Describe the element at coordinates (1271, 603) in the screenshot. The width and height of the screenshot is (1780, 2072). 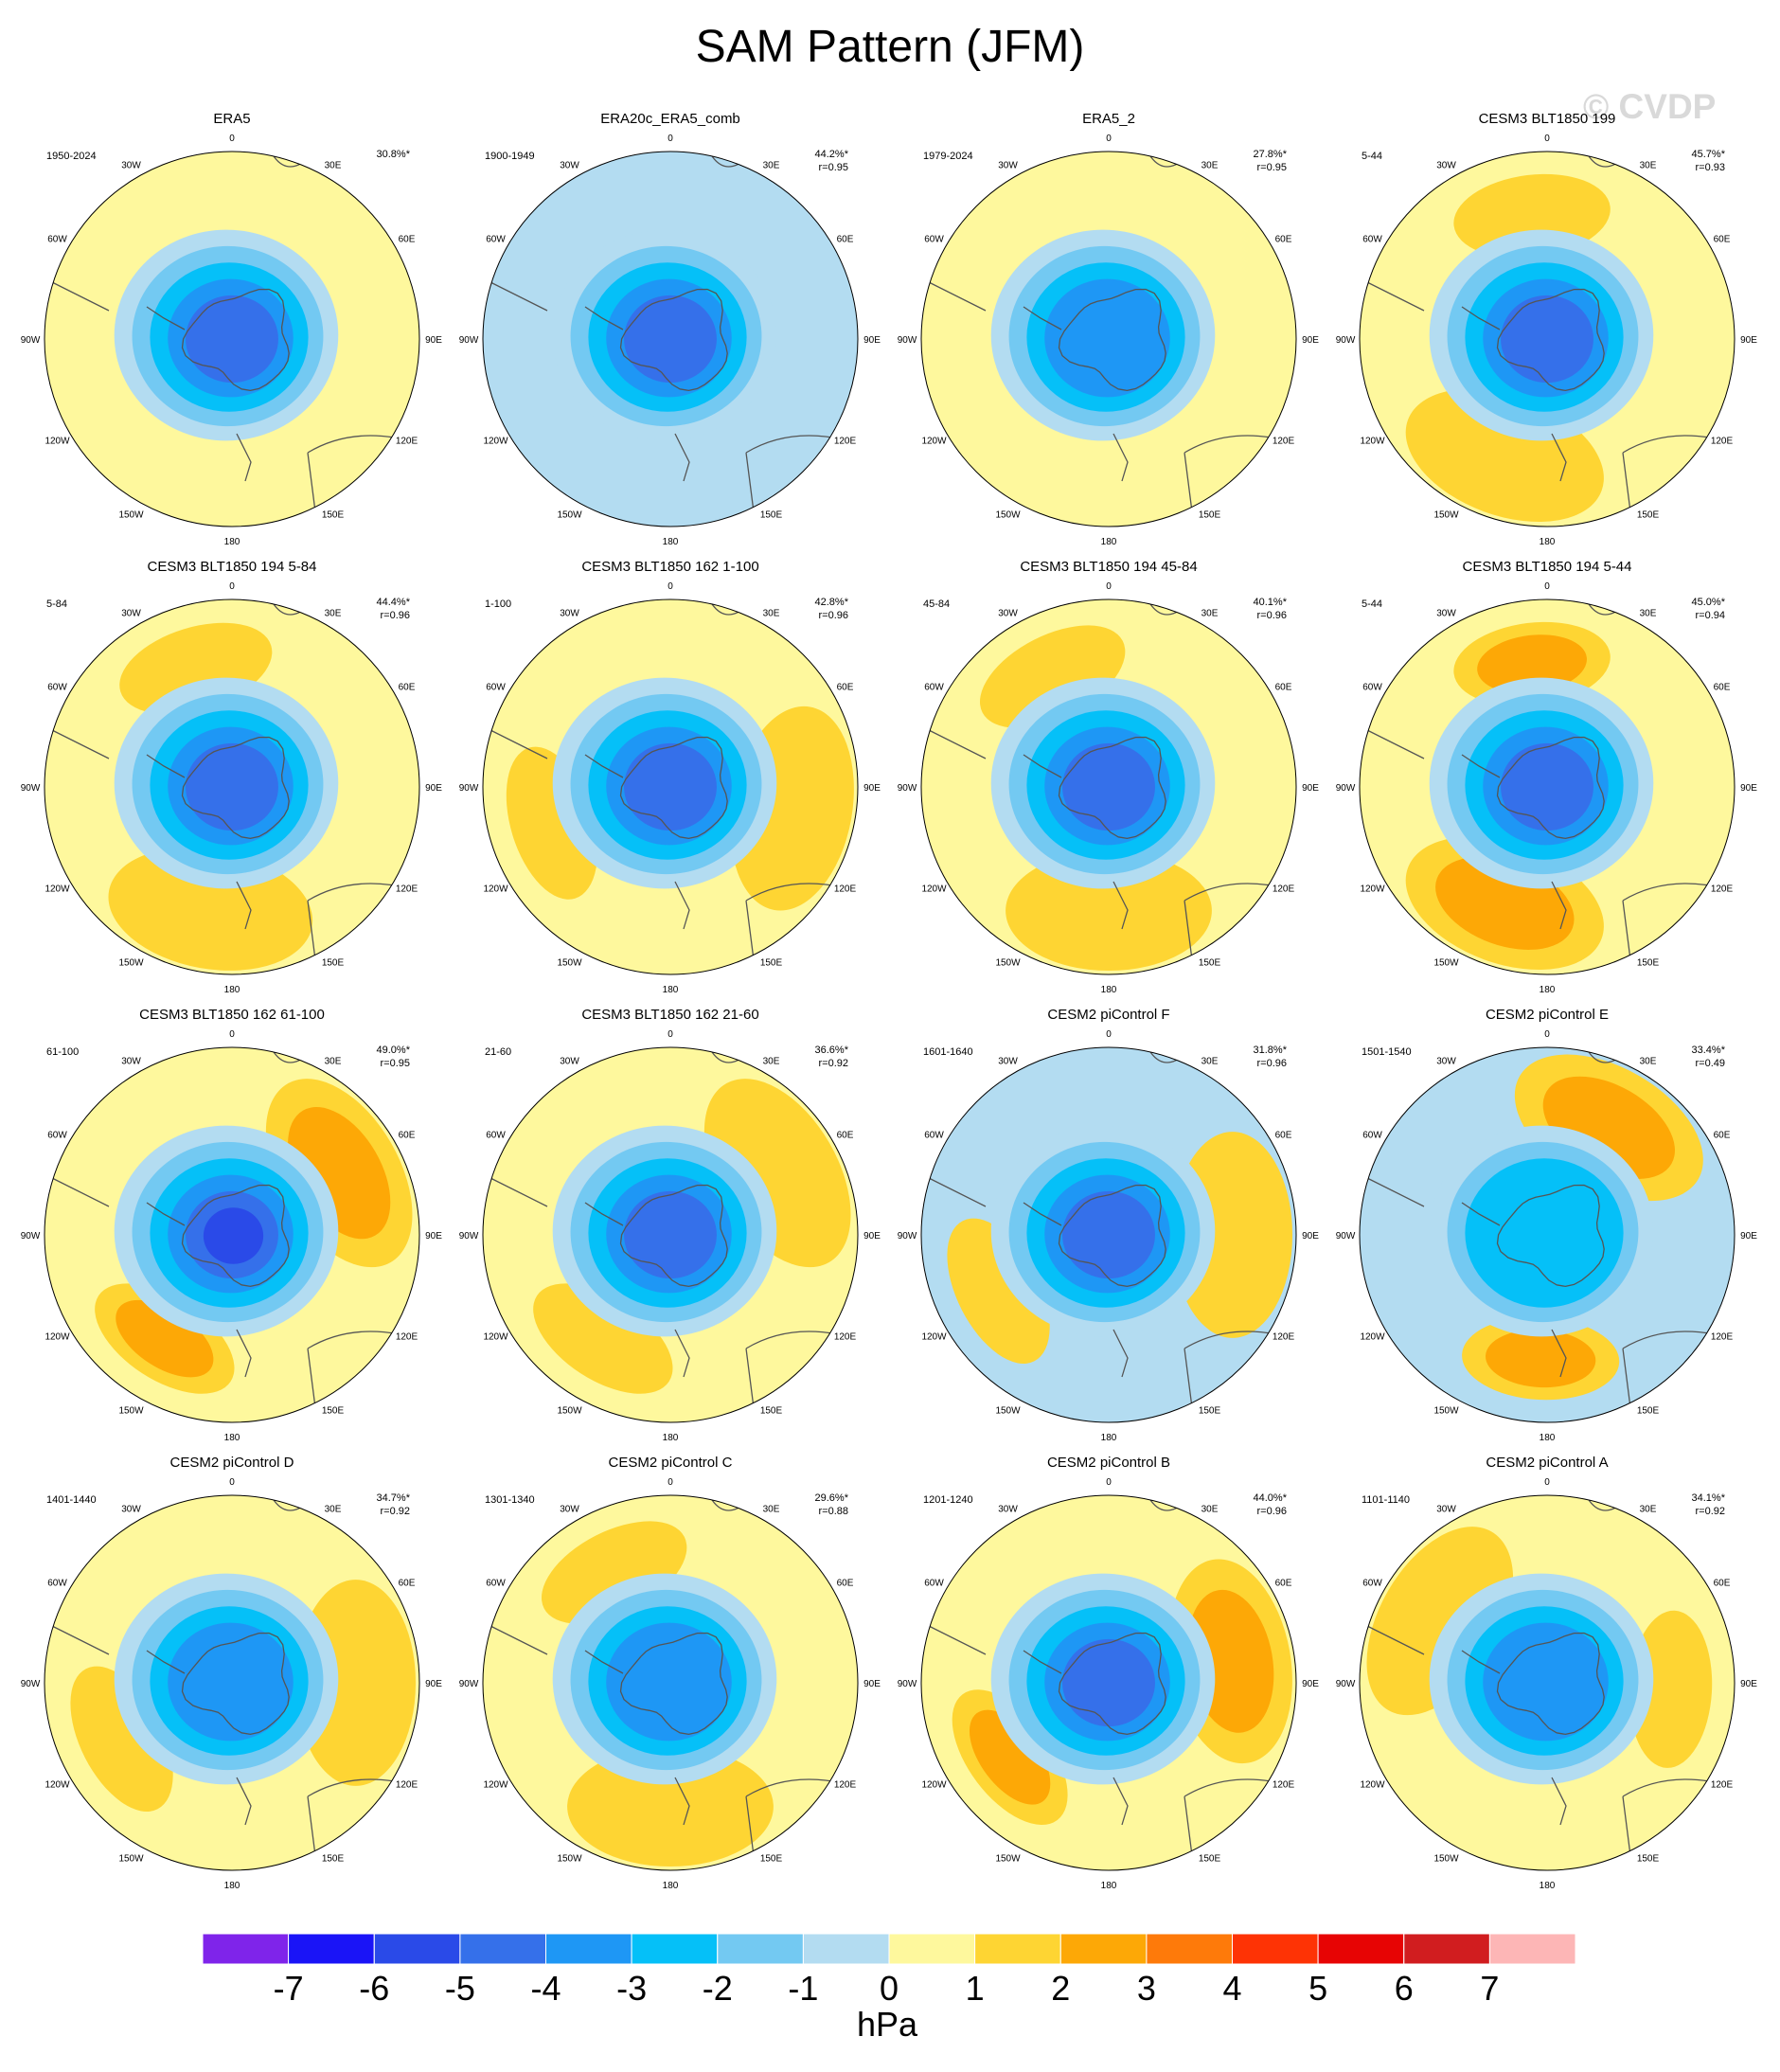
I see `panel-percent-variance: 40.1%*` at that location.